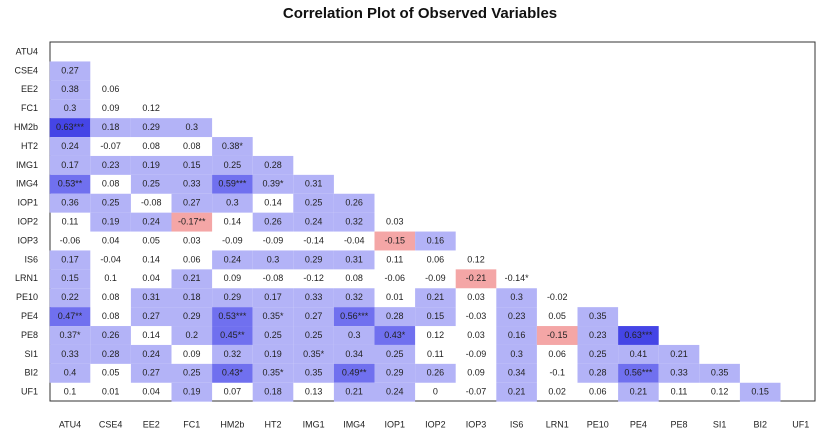  I want to click on x-tick-label: PE4, so click(638, 424).